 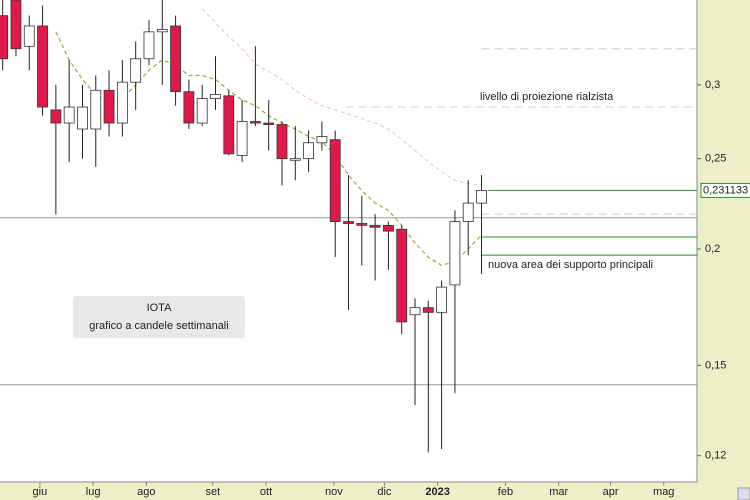 I want to click on info-box, so click(x=159, y=317).